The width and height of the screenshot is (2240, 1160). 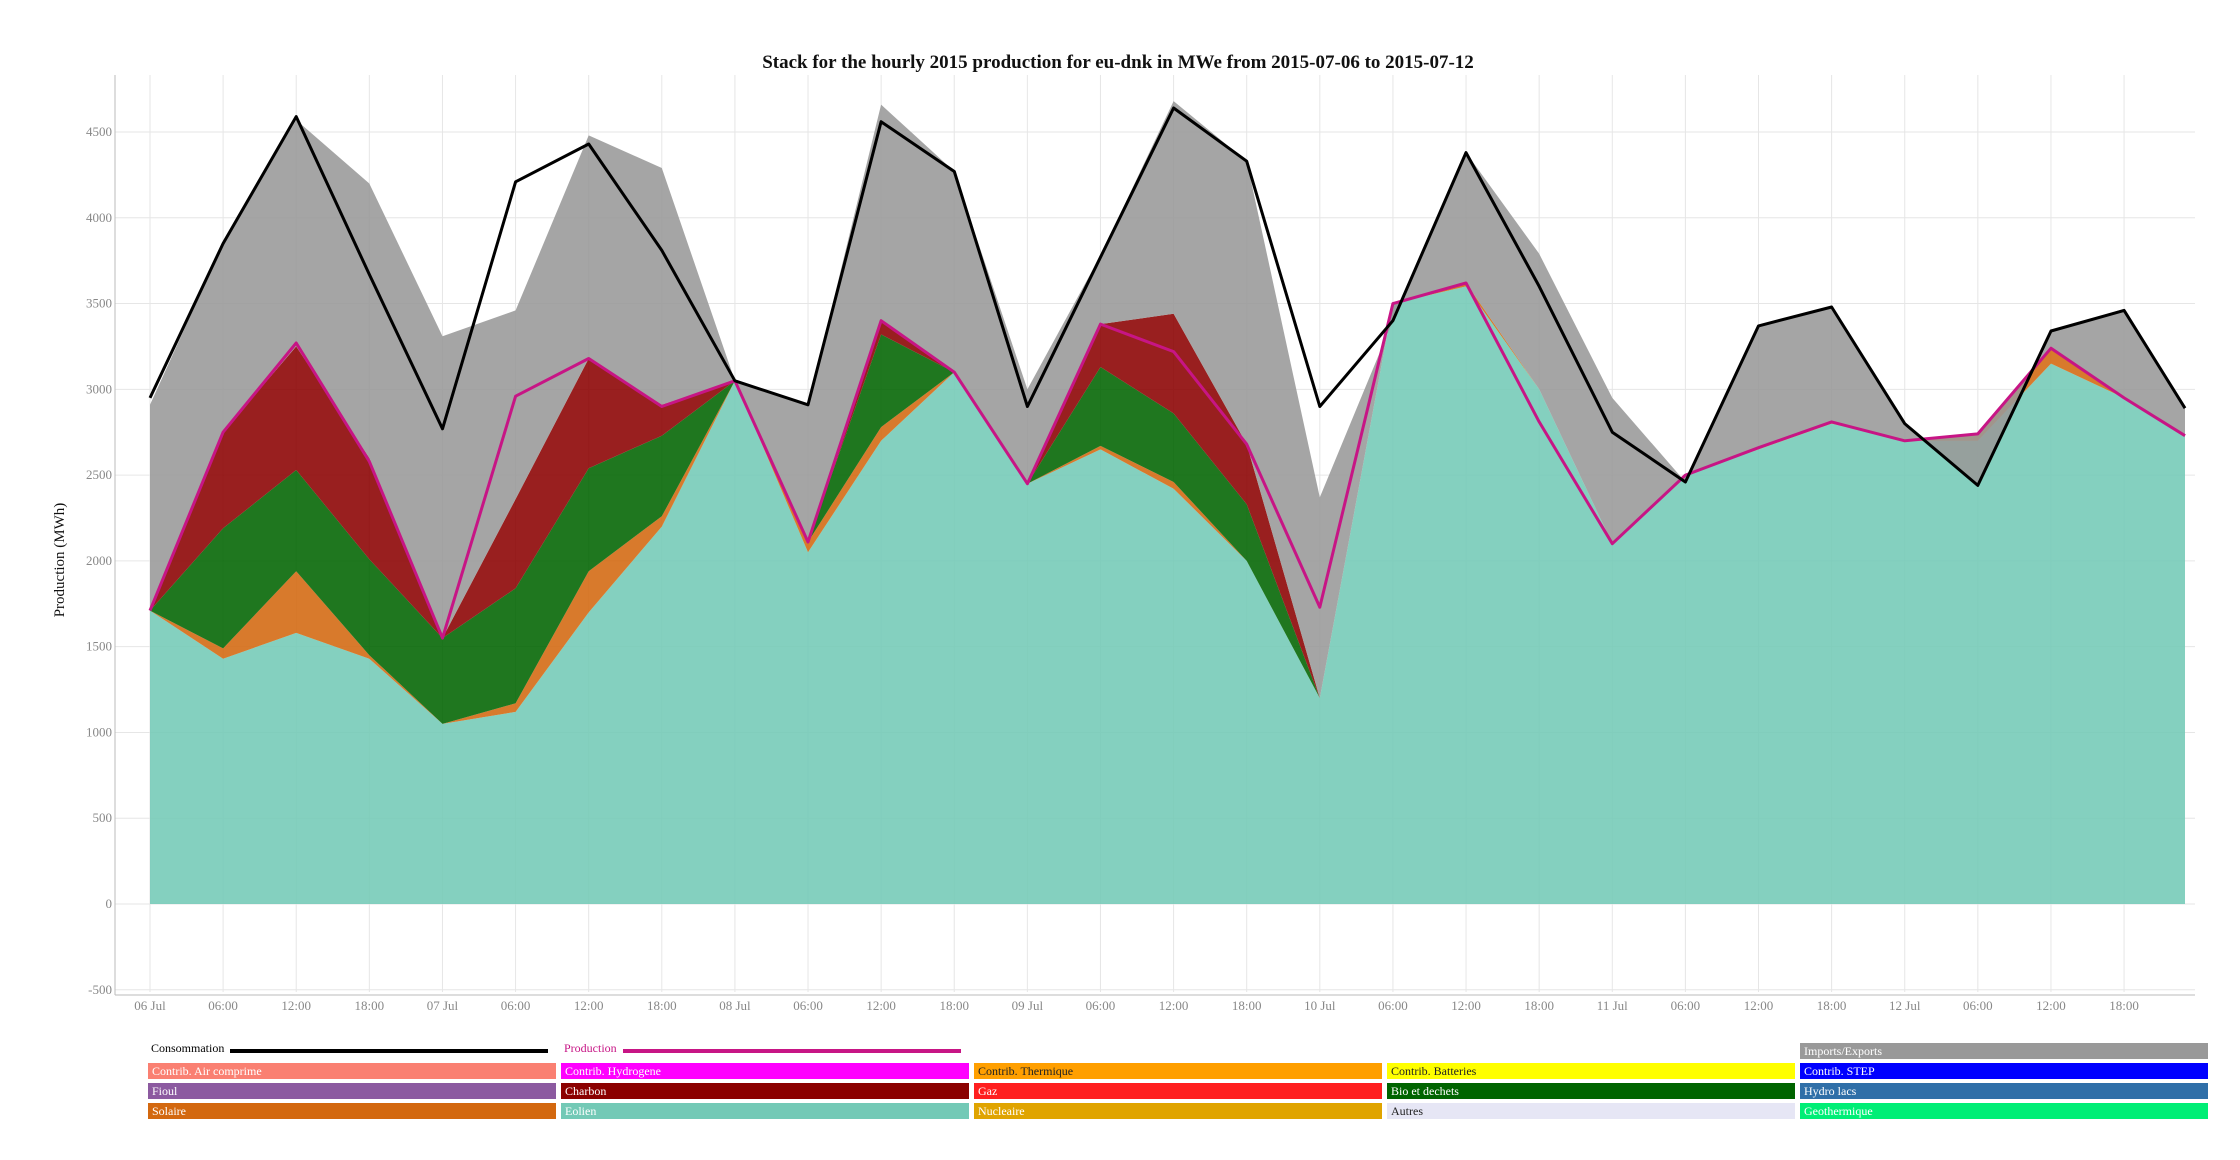 What do you see at coordinates (1407, 1111) in the screenshot?
I see `legend-label-autres: Autres` at bounding box center [1407, 1111].